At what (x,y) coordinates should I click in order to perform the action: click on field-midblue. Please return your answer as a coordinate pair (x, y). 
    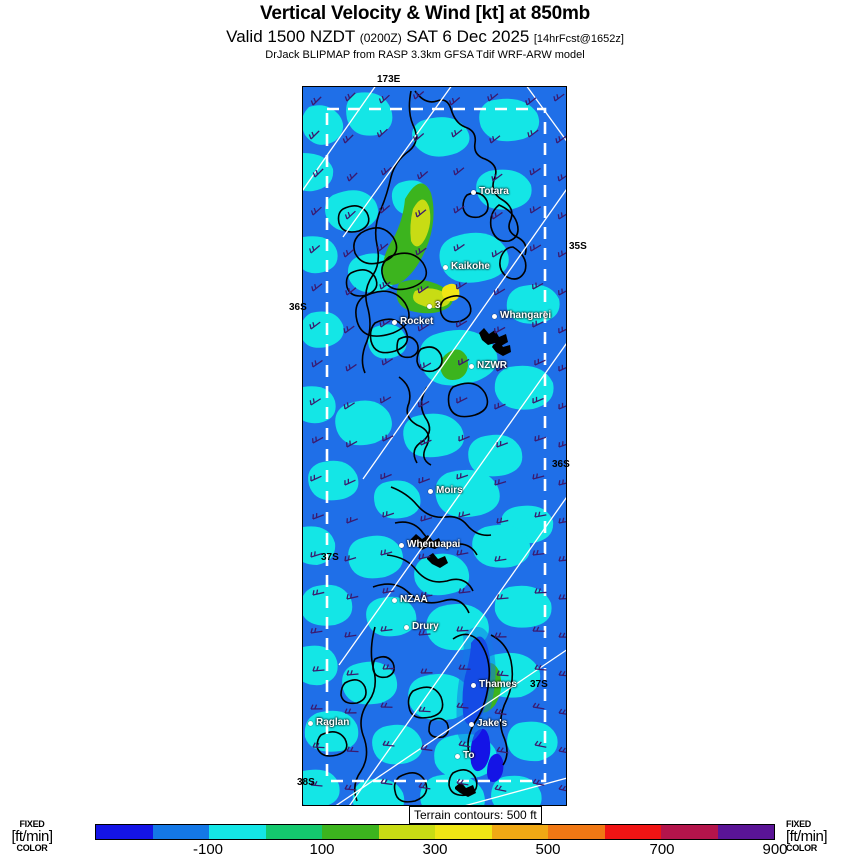
    Looking at the image, I should click on (476, 685).